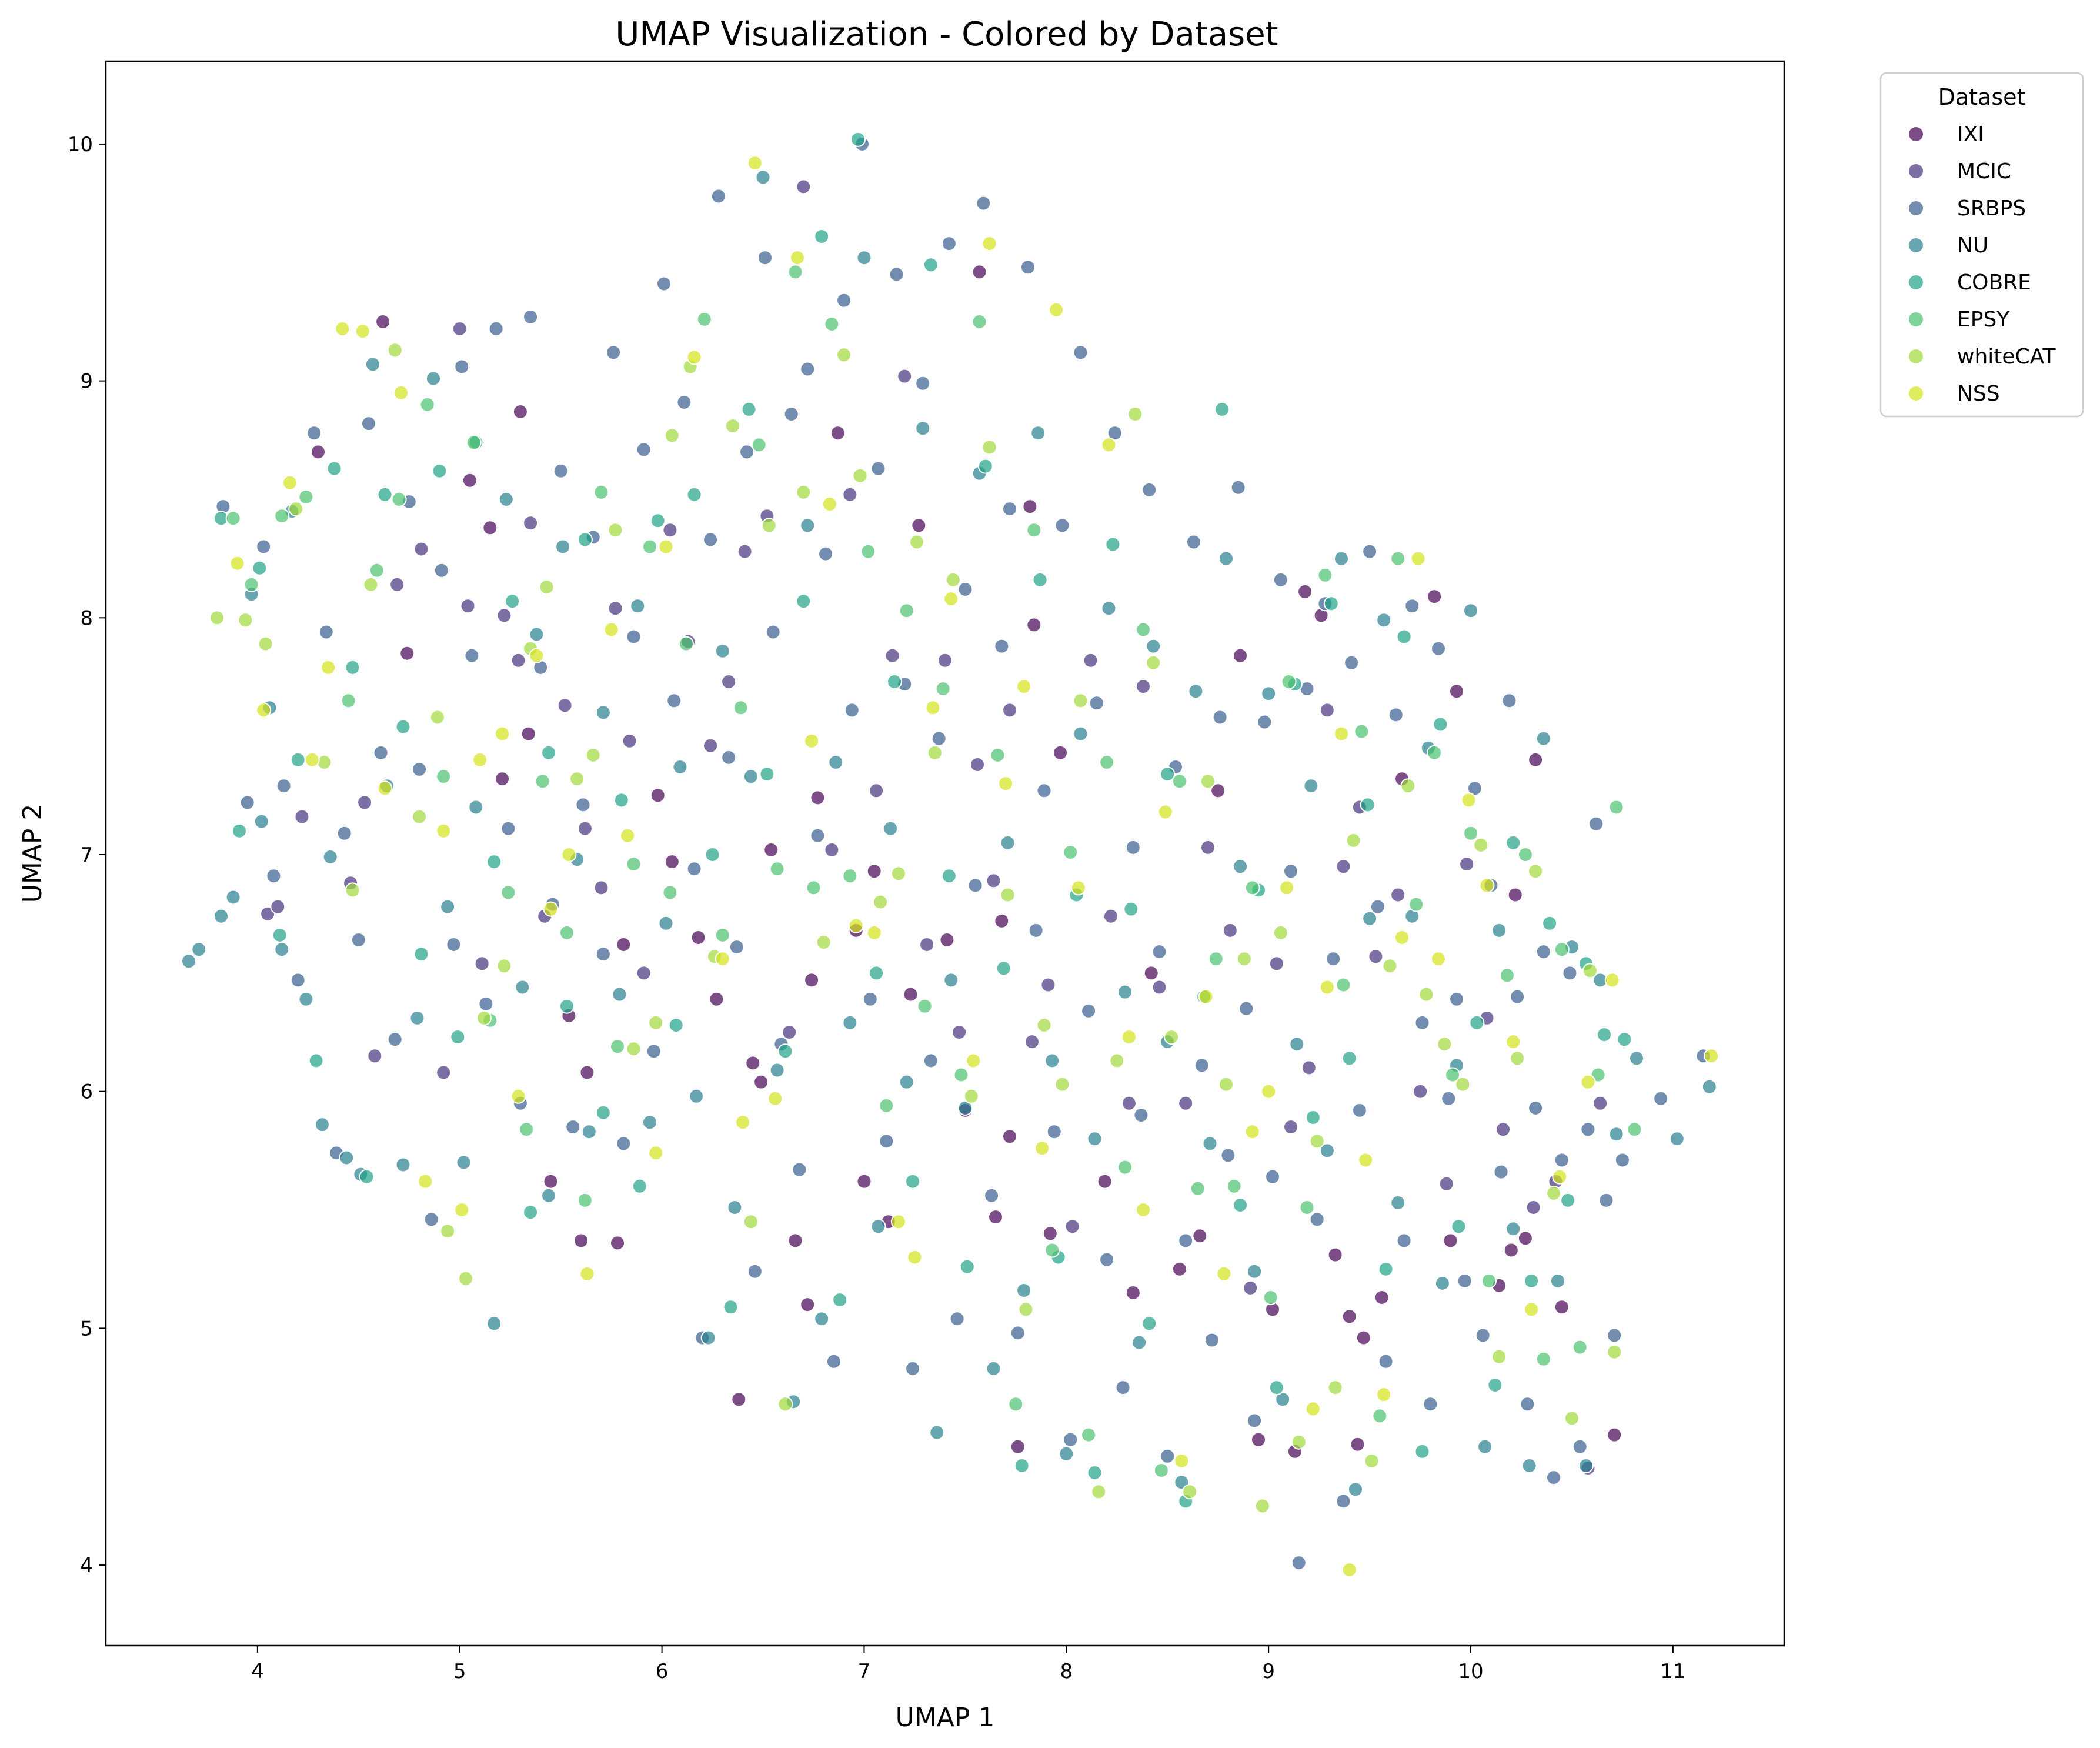 The width and height of the screenshot is (2100, 1748). I want to click on y-tick-label: 7, so click(86, 855).